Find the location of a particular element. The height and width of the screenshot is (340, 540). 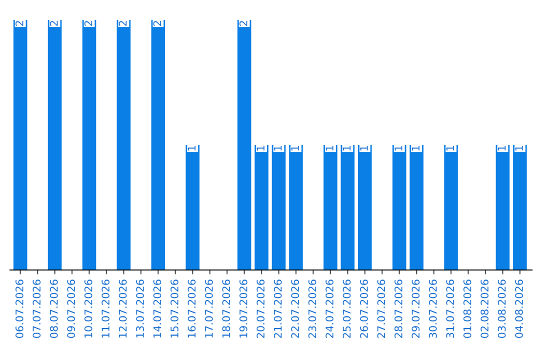

x-tick-label: 21.07.2026 is located at coordinates (278, 309).